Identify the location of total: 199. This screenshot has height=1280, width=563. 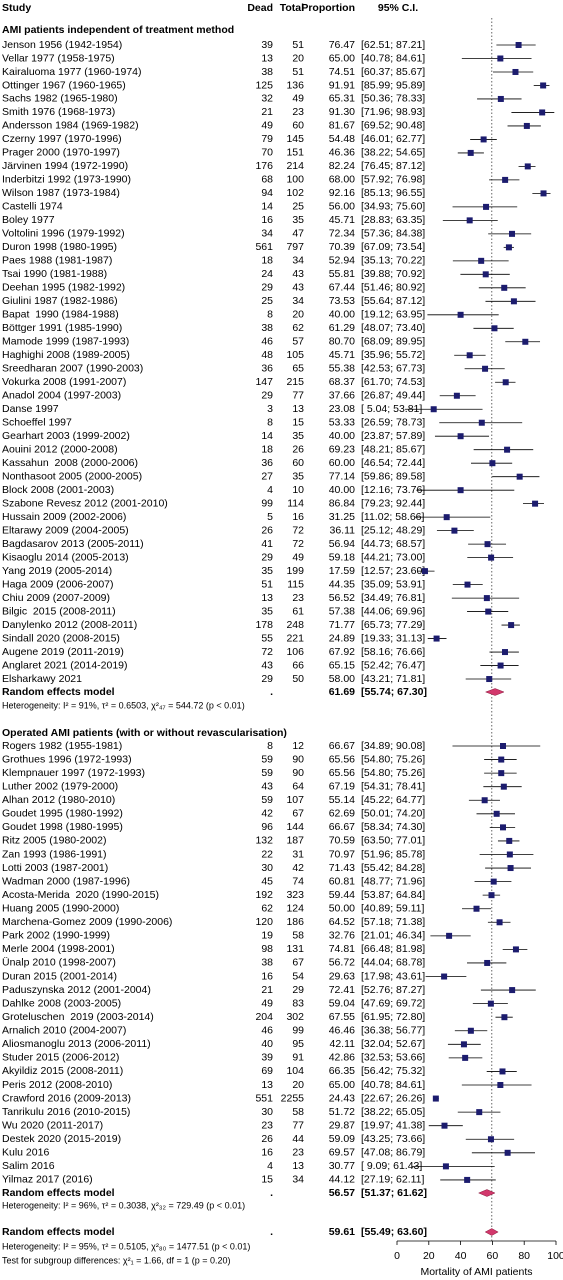
(295, 571).